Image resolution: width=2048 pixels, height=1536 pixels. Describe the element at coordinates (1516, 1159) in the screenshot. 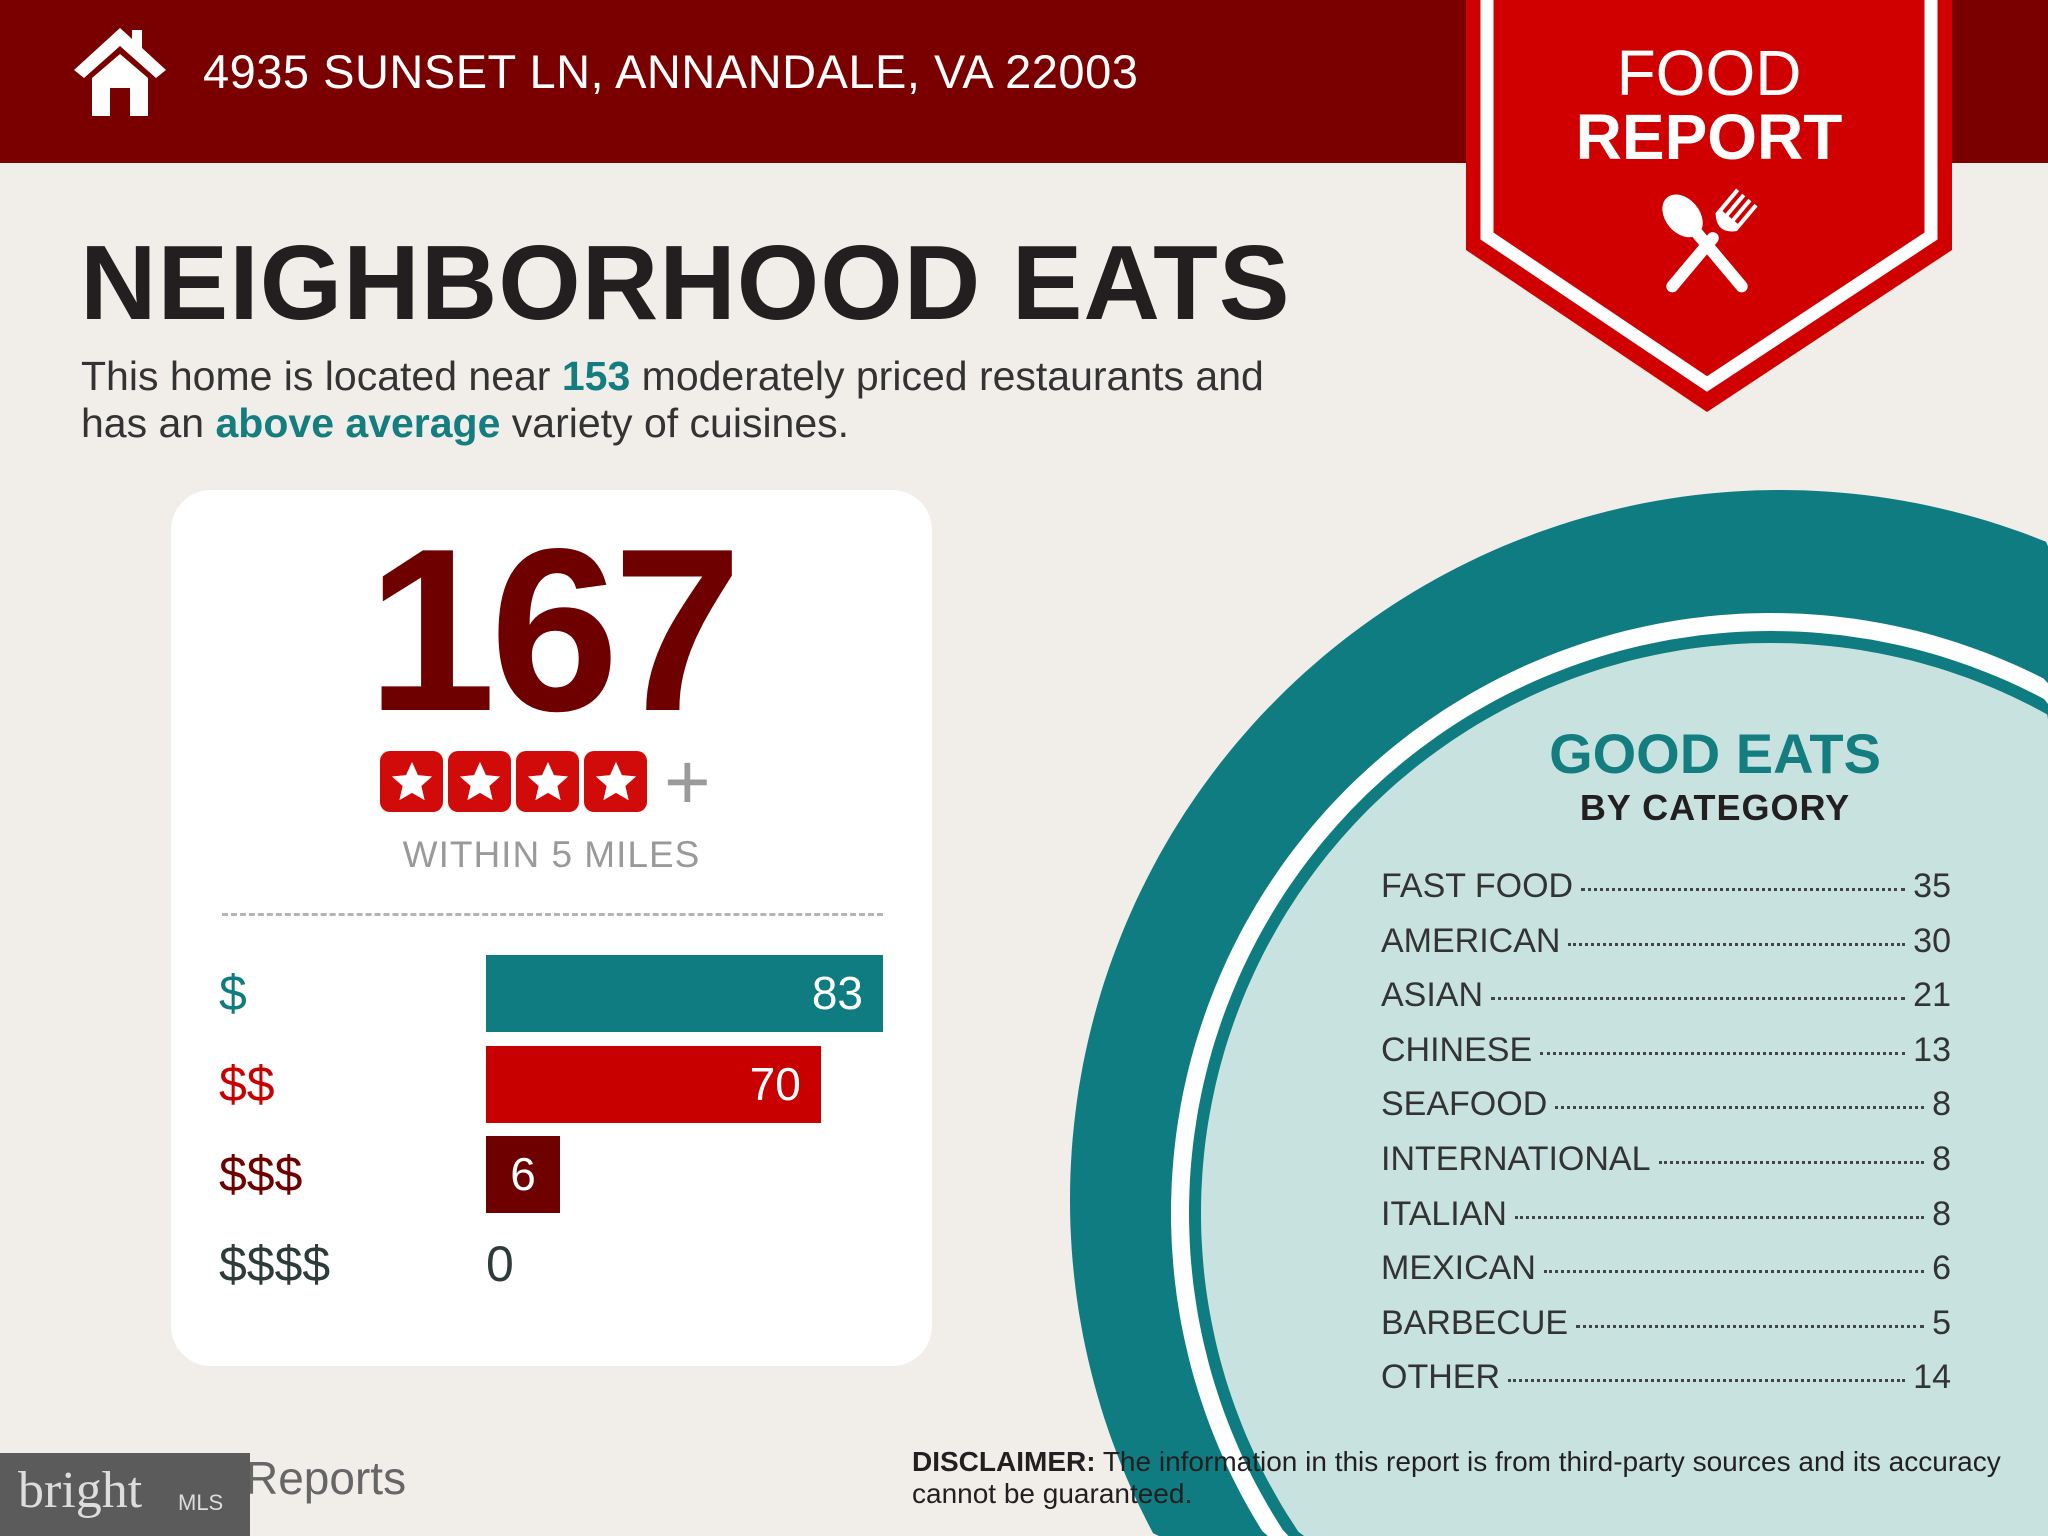

I see `category-label: INTERNATIONAL` at that location.